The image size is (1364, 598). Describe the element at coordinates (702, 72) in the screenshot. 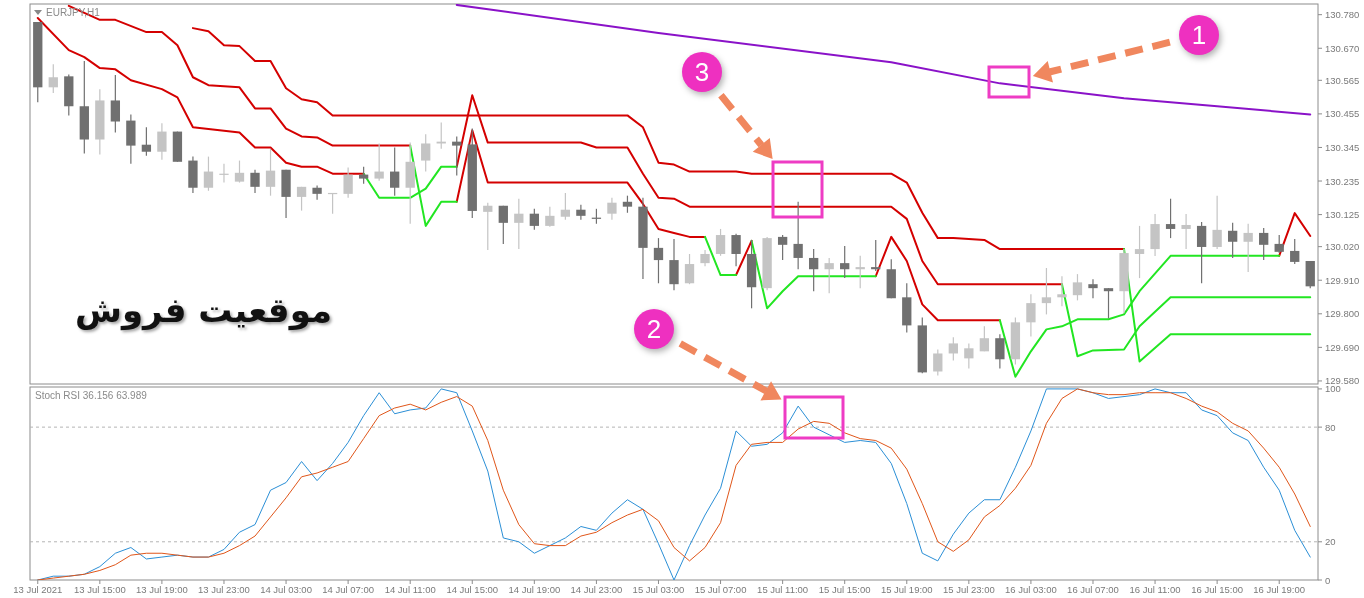

I see `annotation: 3` at that location.